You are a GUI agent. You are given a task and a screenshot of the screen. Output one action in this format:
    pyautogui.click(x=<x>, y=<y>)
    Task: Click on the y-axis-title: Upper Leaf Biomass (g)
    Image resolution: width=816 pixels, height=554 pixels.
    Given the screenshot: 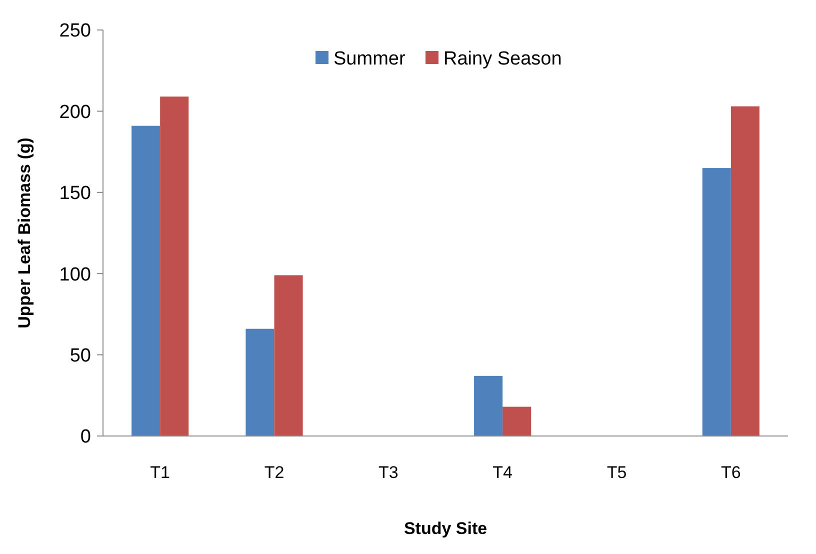 What is the action you would take?
    pyautogui.click(x=24, y=233)
    